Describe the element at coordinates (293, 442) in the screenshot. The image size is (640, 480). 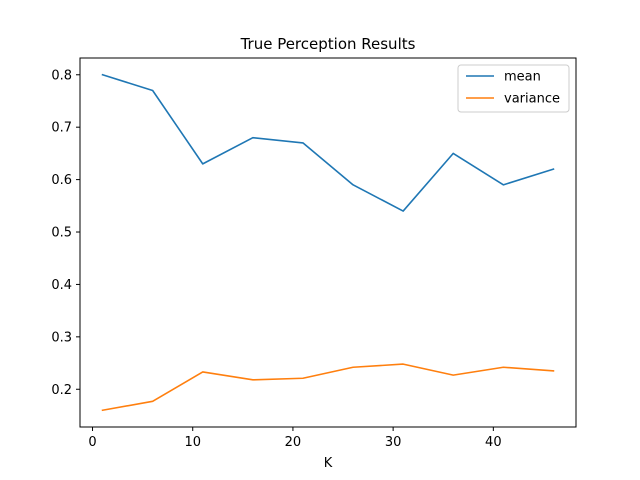
I see `x-tick-label: 20` at that location.